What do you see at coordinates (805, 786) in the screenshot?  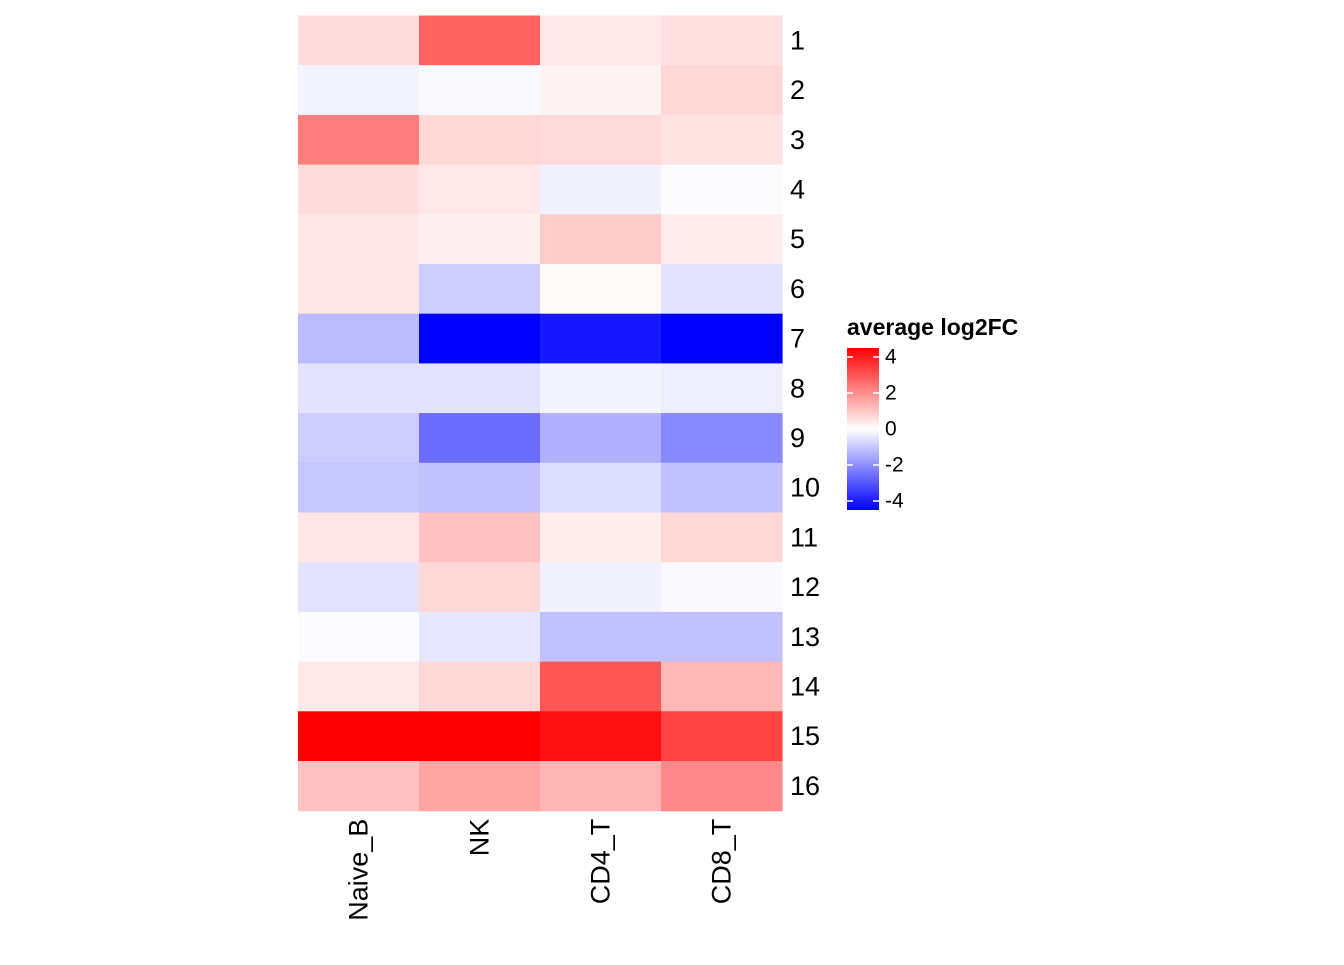 I see `row-label: 16` at bounding box center [805, 786].